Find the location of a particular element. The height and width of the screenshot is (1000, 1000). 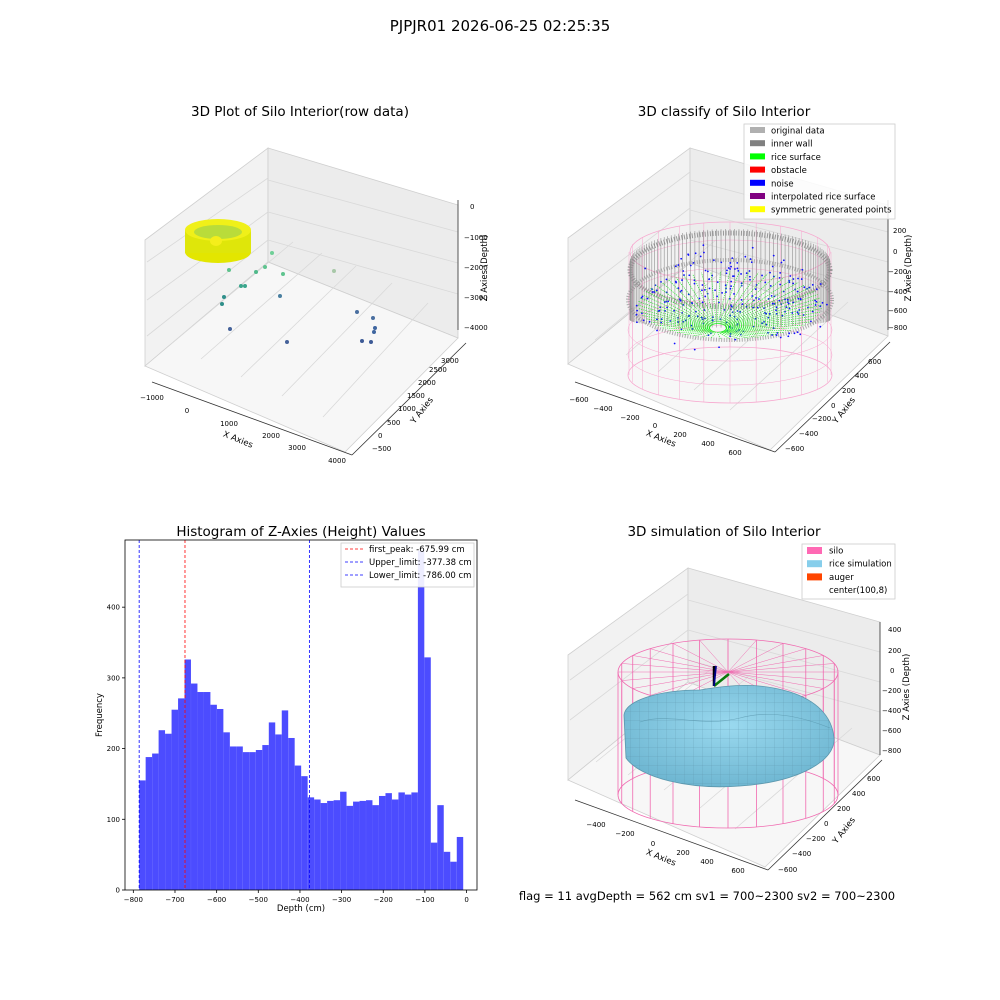

classify-x-tick: −200 is located at coordinates (629, 418).